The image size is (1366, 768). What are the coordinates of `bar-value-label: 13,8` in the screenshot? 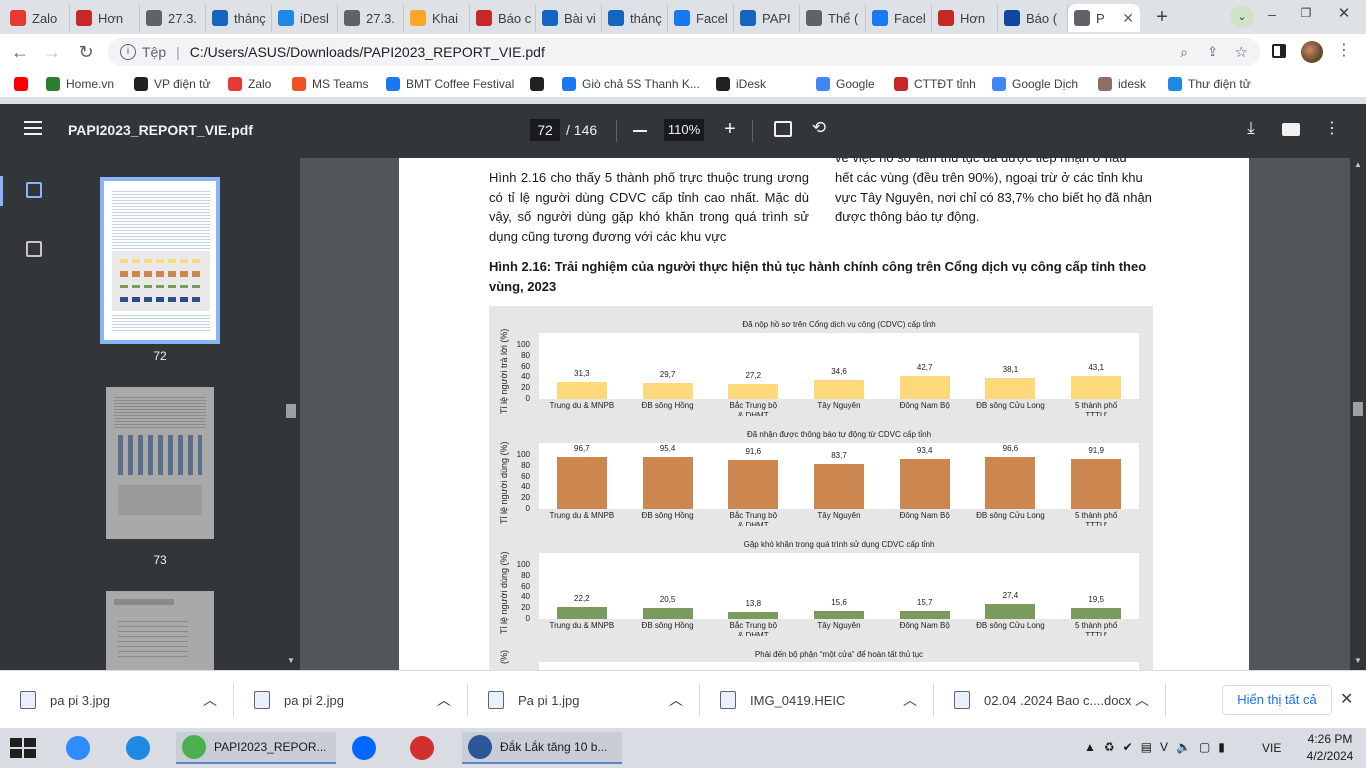 It's located at (753, 603).